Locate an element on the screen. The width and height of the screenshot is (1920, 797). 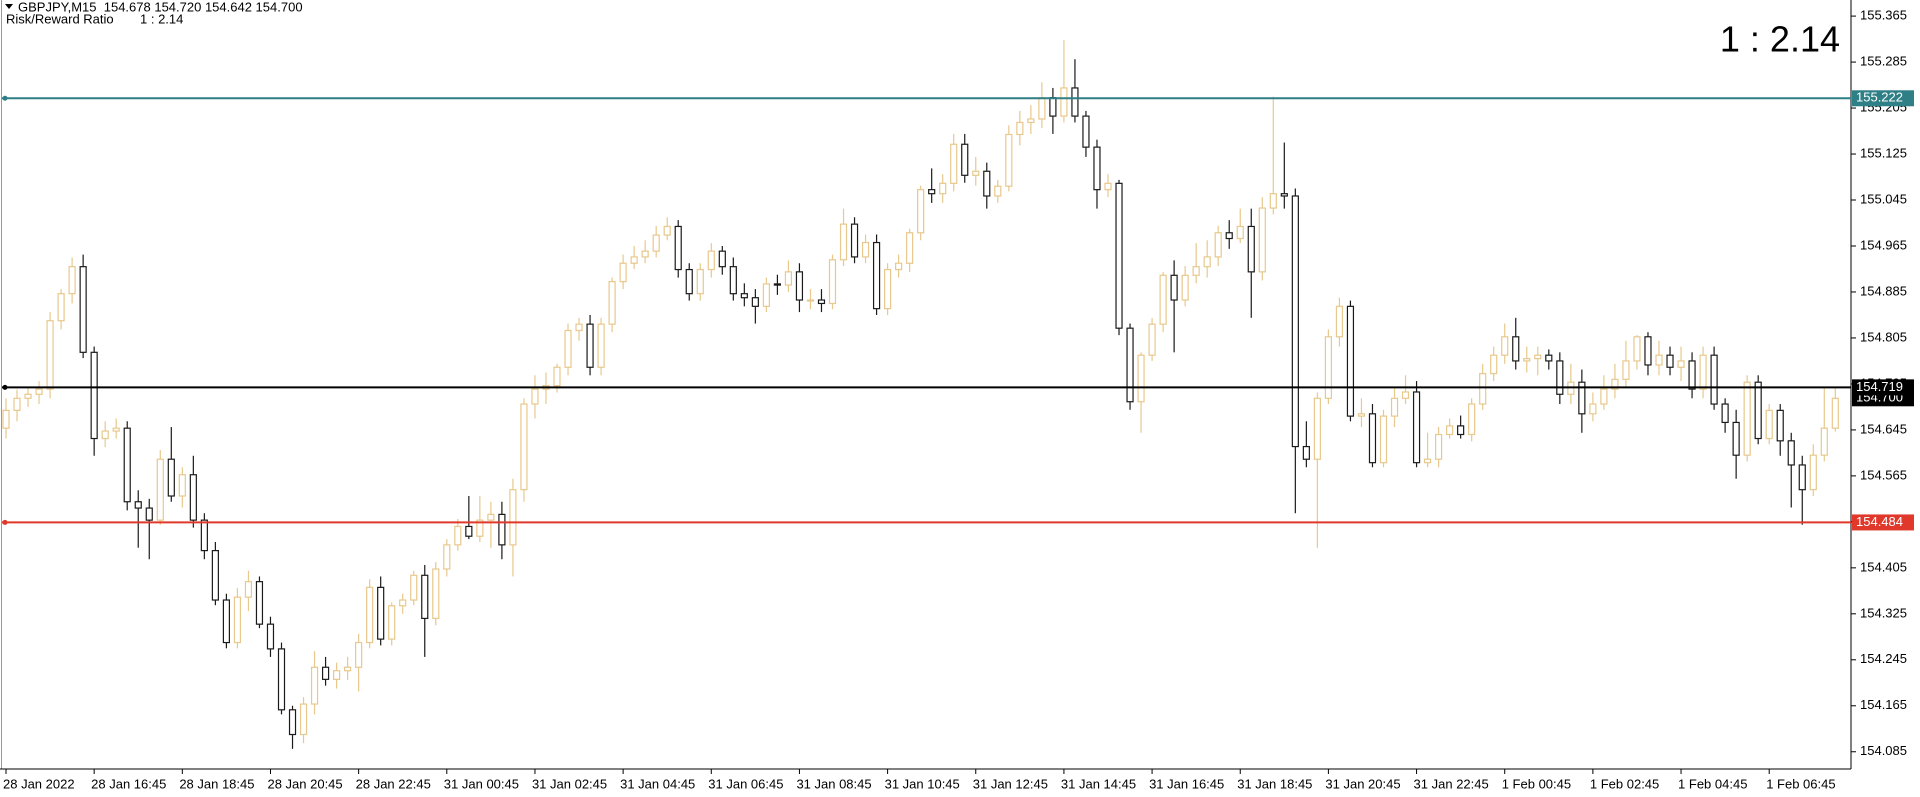
y-tick-label: 154.325 is located at coordinates (1883, 612).